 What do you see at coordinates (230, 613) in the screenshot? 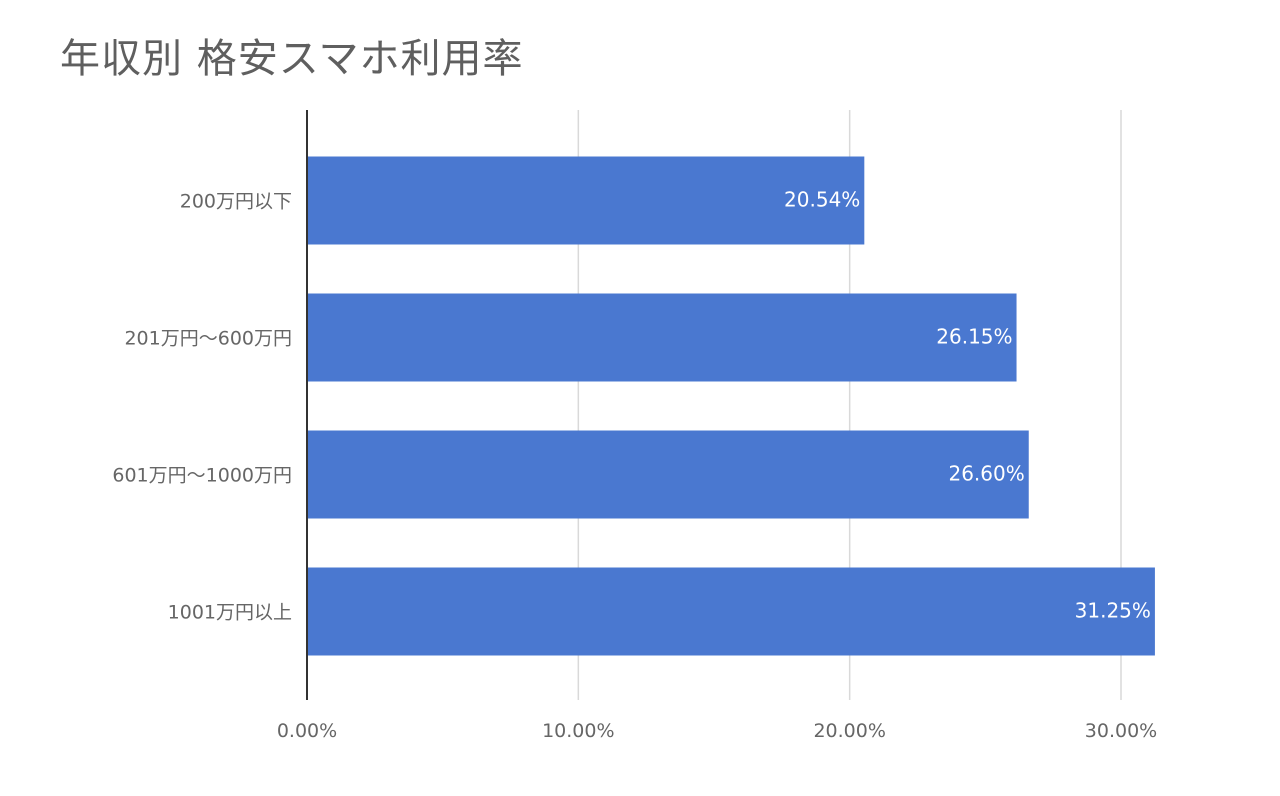
I see `category-label: 1001万円以上` at bounding box center [230, 613].